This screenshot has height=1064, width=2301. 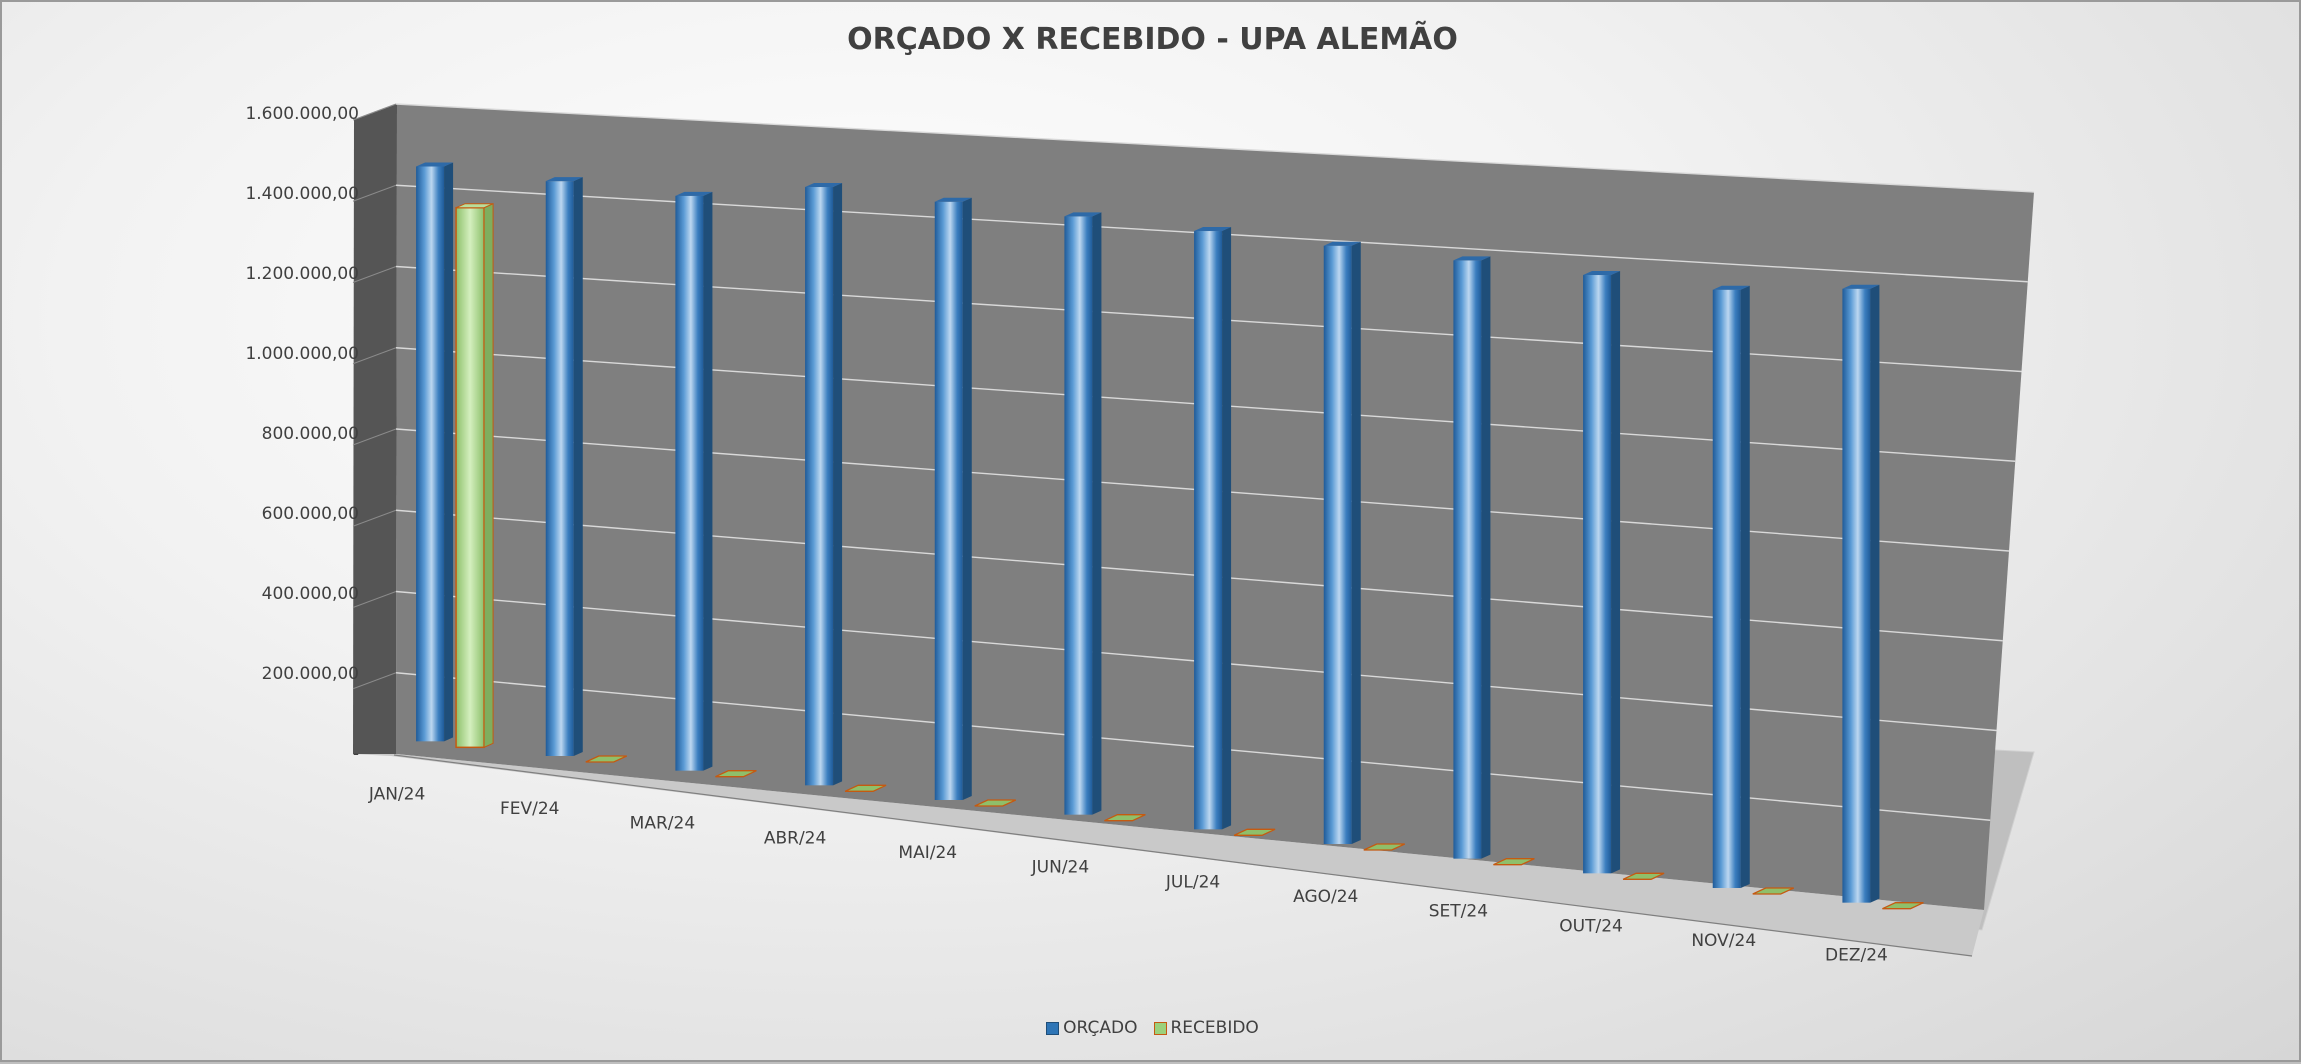 I want to click on y-tick-label: 1.400.000,00, so click(x=302, y=194).